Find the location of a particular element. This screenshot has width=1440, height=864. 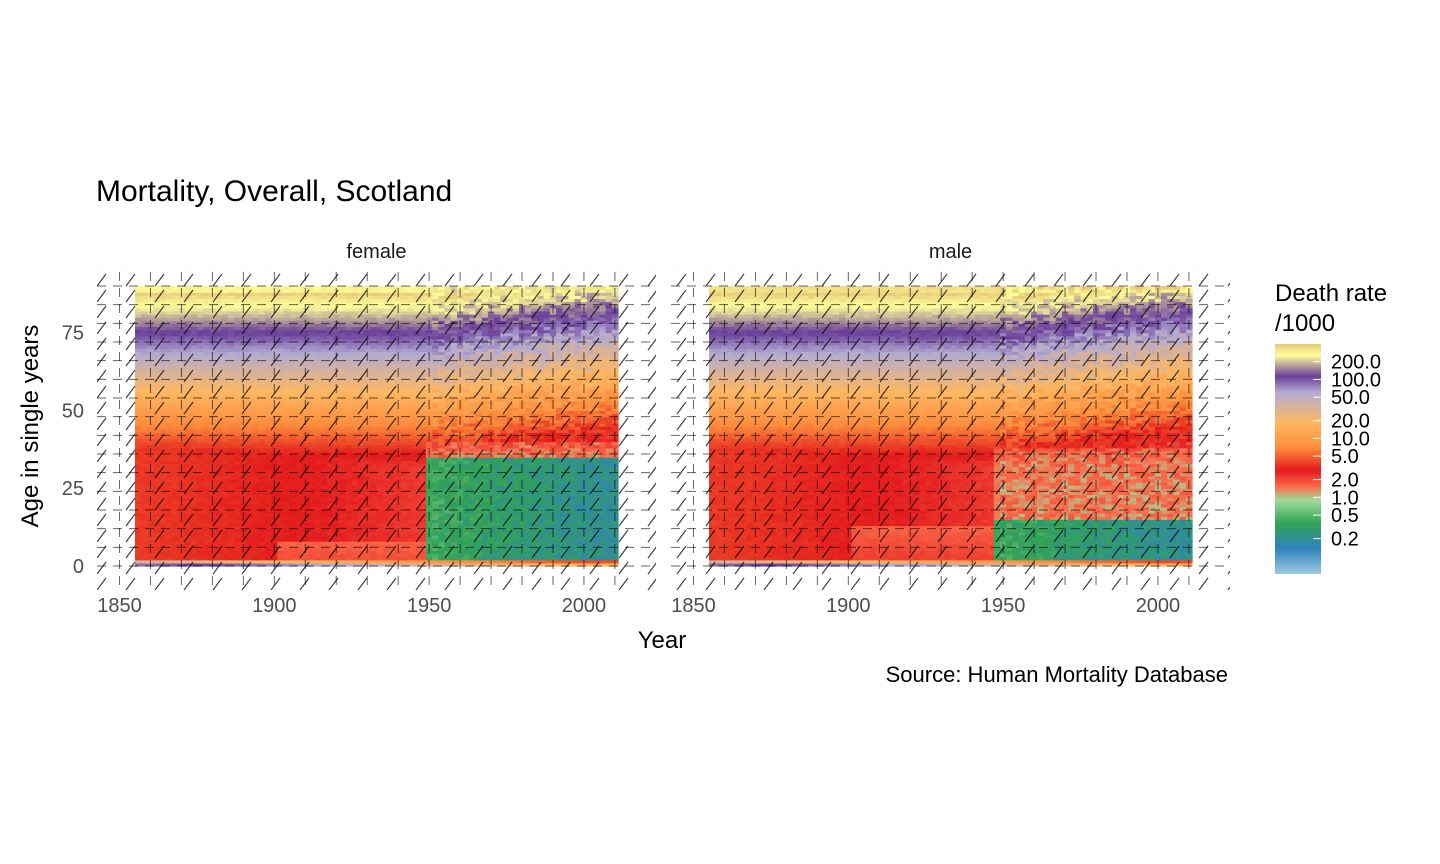

panel-title-female: female is located at coordinates (376, 252).